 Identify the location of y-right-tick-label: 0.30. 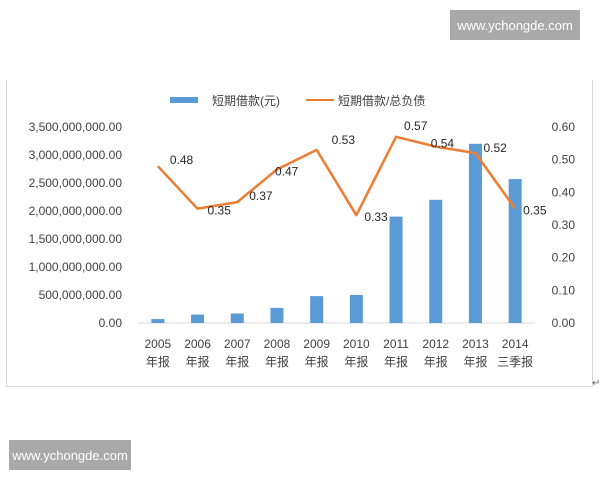
(564, 225).